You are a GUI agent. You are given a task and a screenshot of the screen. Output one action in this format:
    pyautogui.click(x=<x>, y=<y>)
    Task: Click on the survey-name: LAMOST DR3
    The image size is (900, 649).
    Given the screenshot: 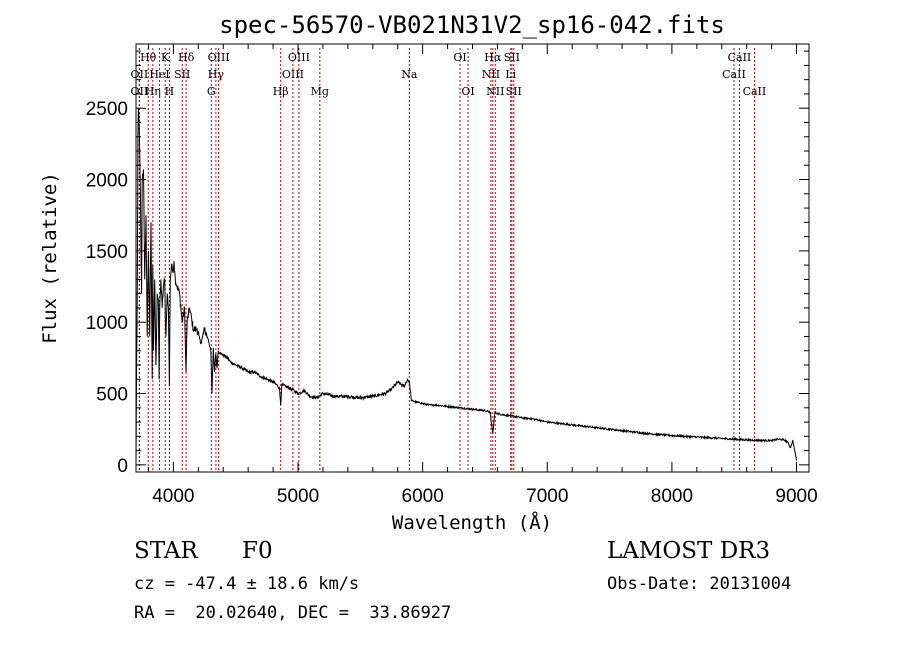 What is the action you would take?
    pyautogui.click(x=689, y=551)
    